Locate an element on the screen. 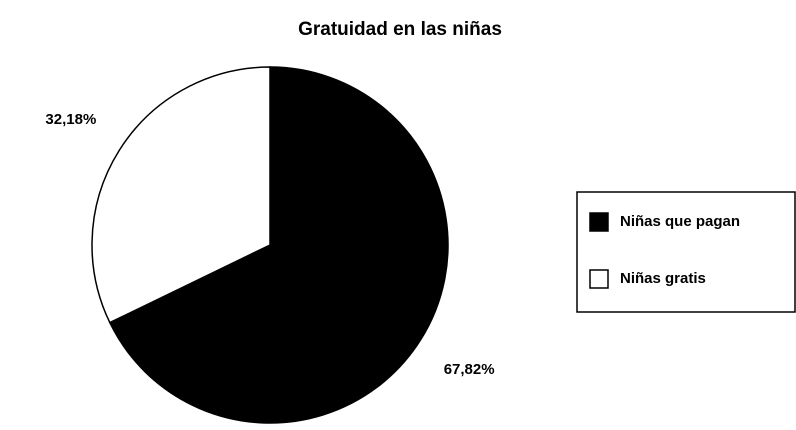 The image size is (796, 430). legend-label: Niñas gratis is located at coordinates (663, 278).